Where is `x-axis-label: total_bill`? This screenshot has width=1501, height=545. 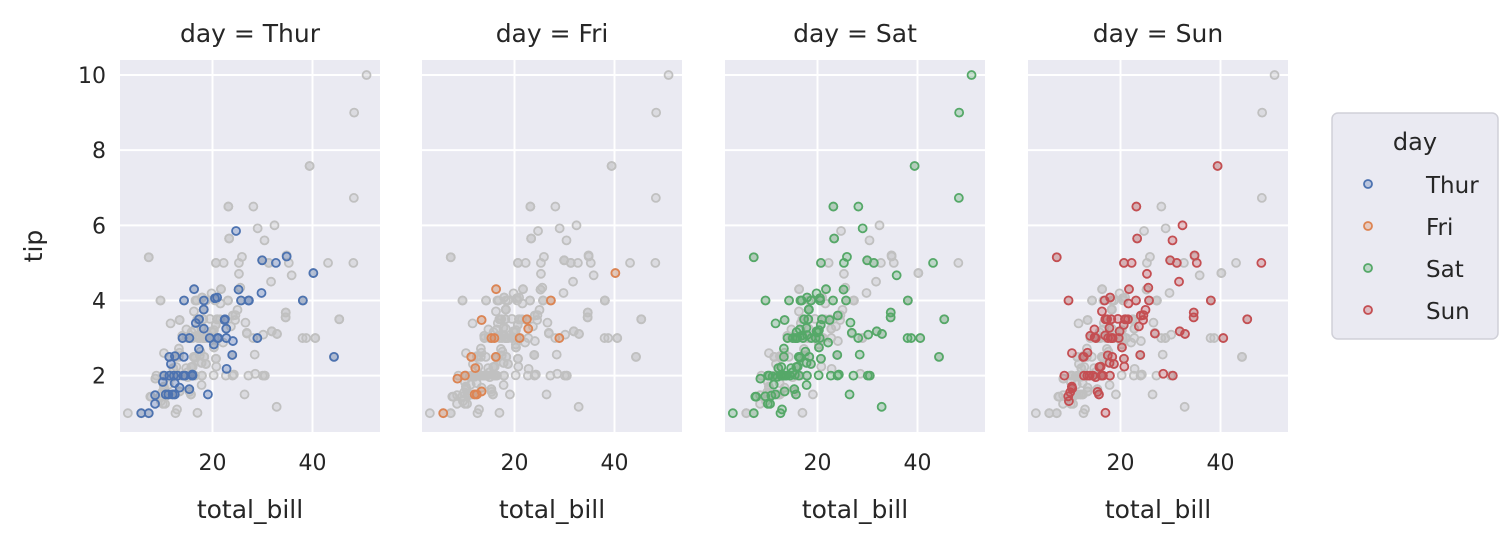 x-axis-label: total_bill is located at coordinates (552, 509).